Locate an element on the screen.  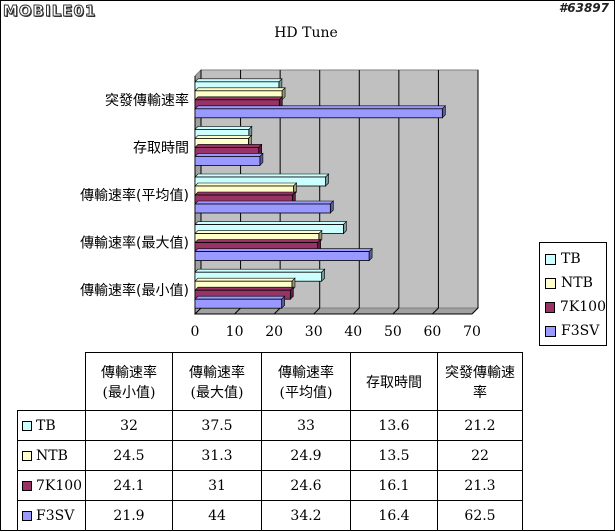
y-category-label: 突發傳輸速率 is located at coordinates (147, 100).